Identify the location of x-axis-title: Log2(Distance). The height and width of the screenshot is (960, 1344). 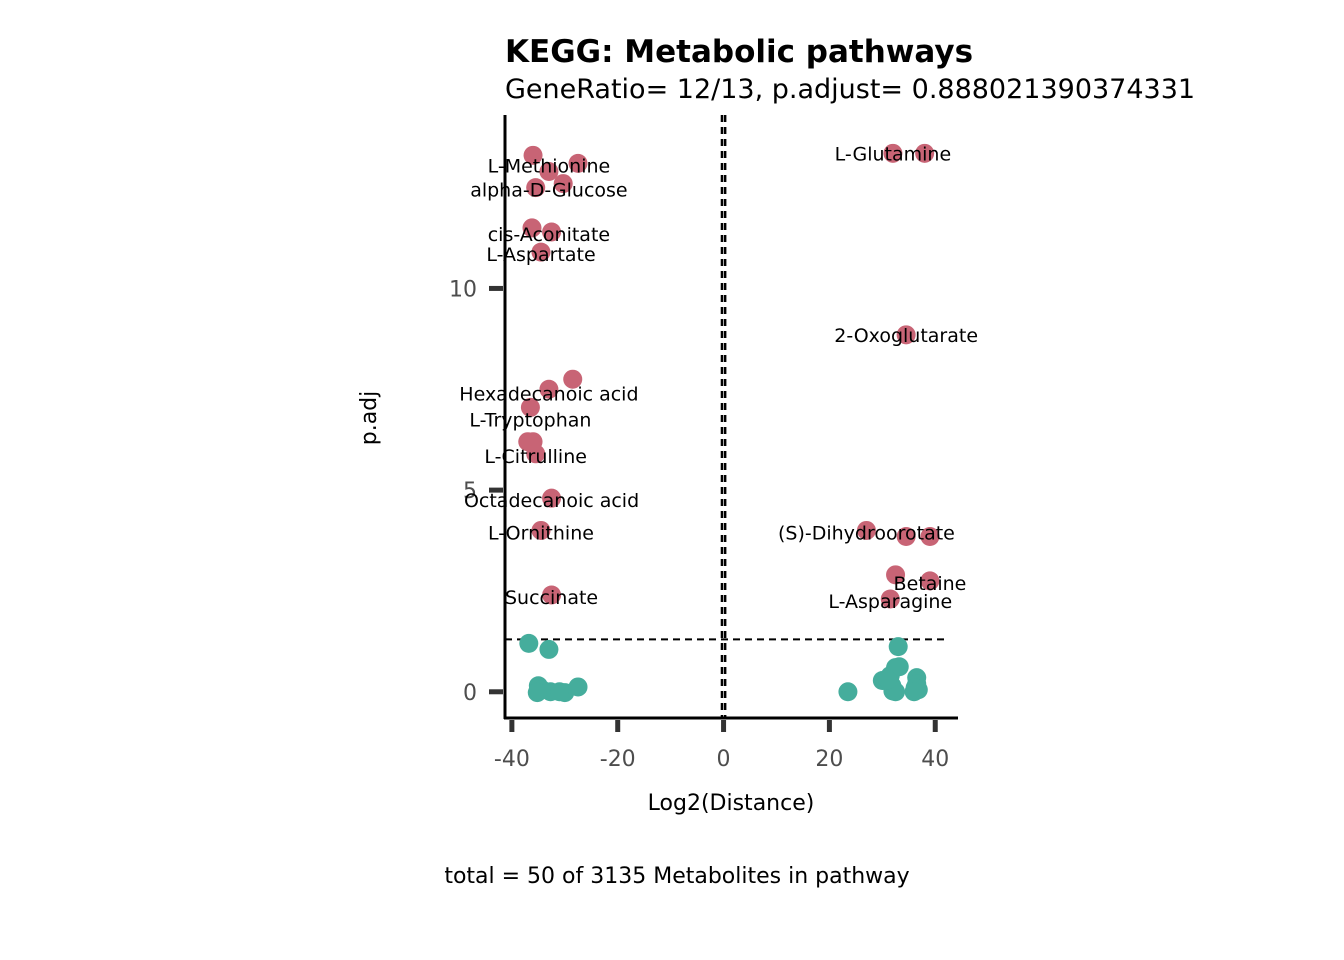
(731, 803).